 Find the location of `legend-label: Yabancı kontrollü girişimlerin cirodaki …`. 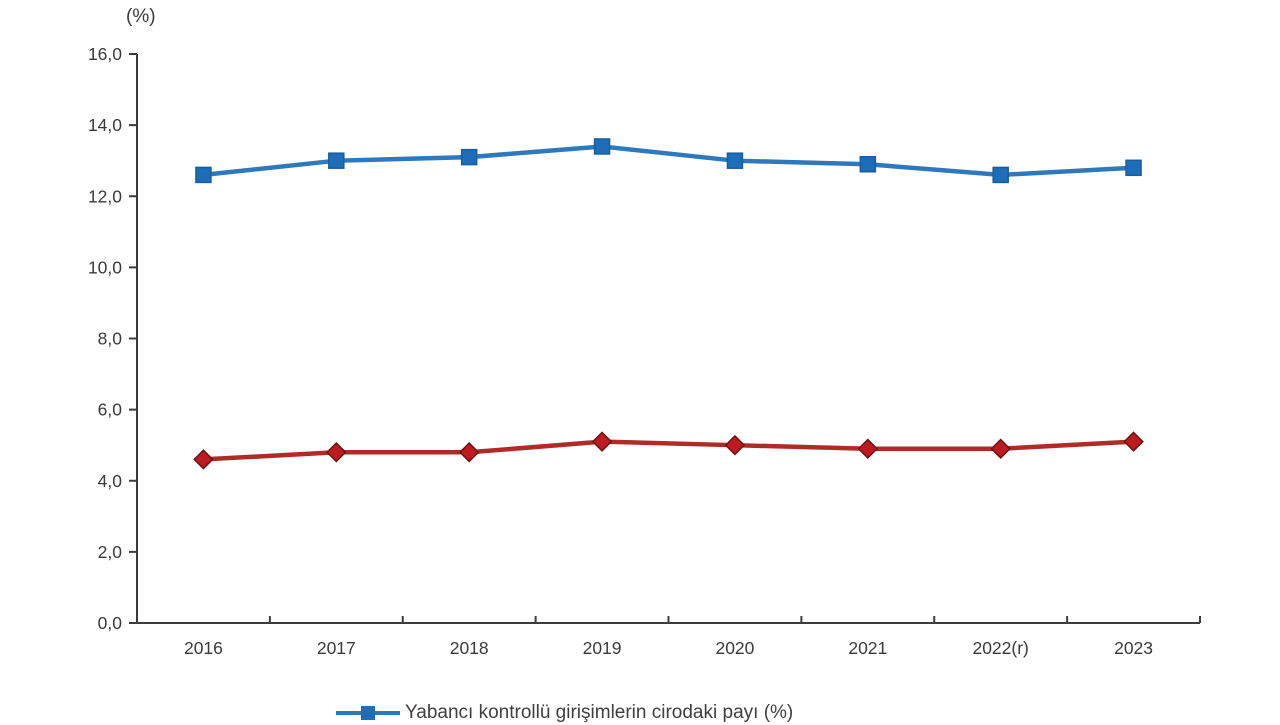

legend-label: Yabancı kontrollü girişimlerin cirodaki … is located at coordinates (599, 712).